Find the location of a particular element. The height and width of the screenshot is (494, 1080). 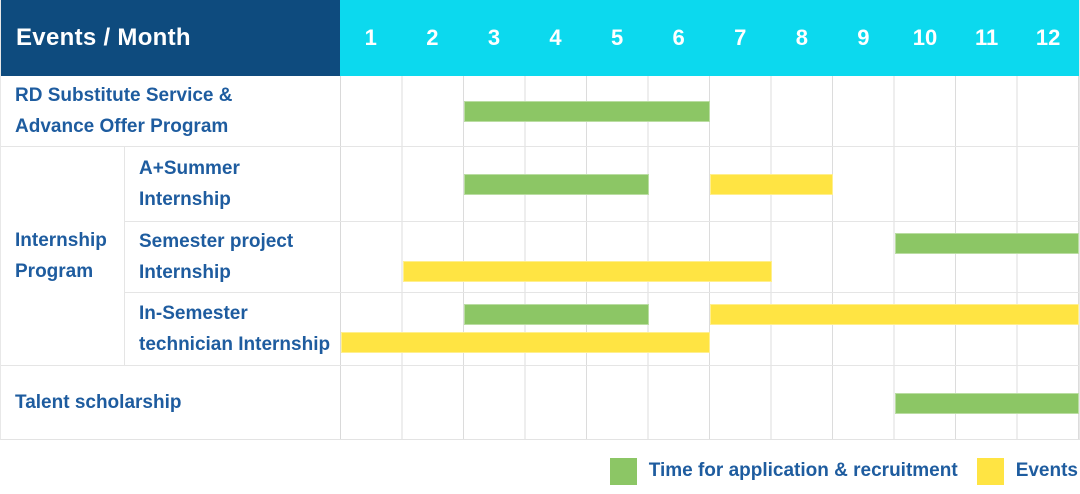

legend-swatch-events is located at coordinates (990, 471).